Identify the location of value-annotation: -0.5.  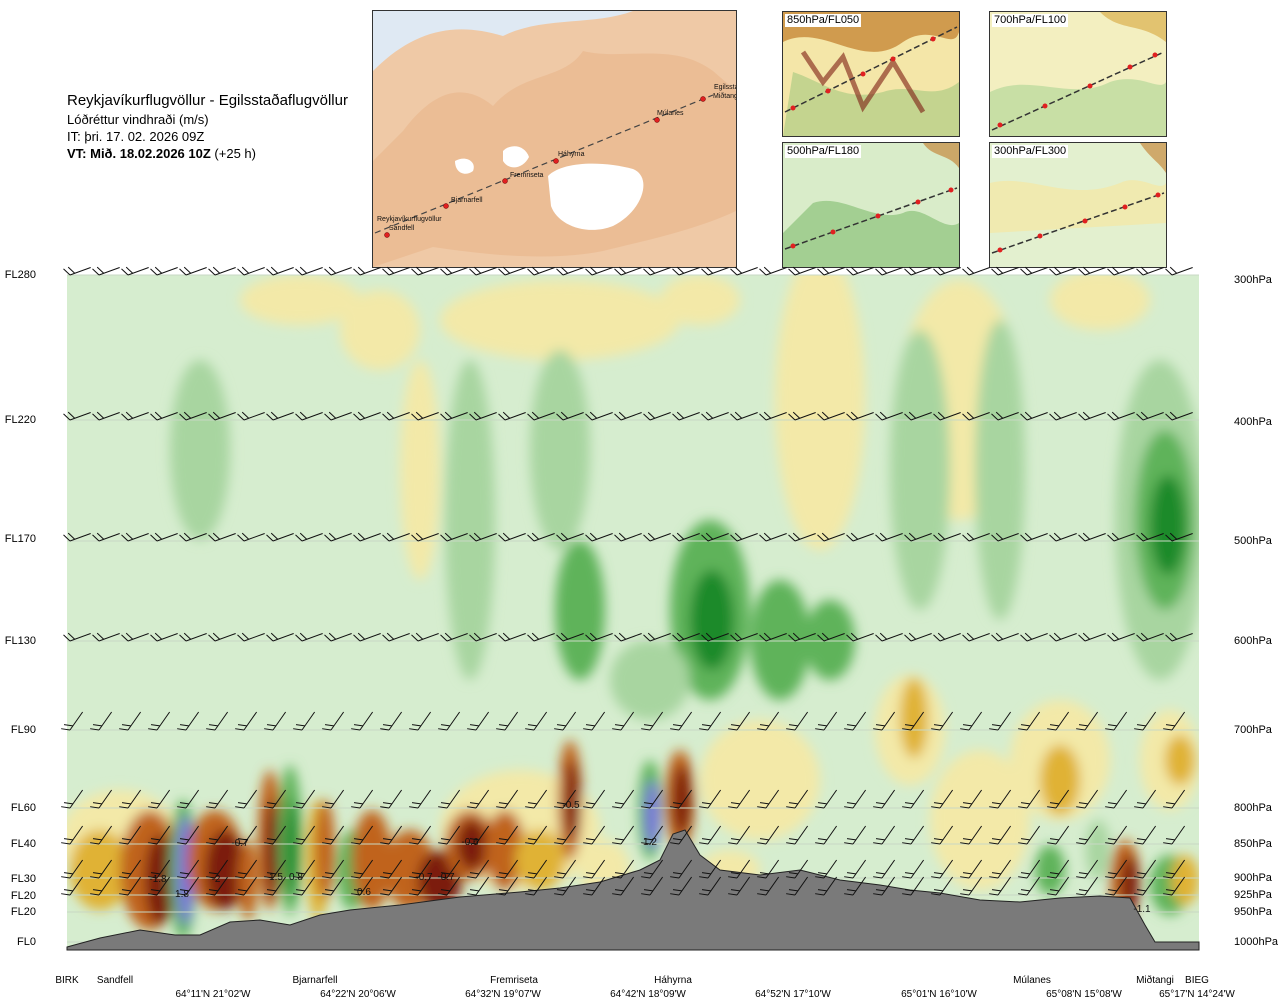
(571, 805).